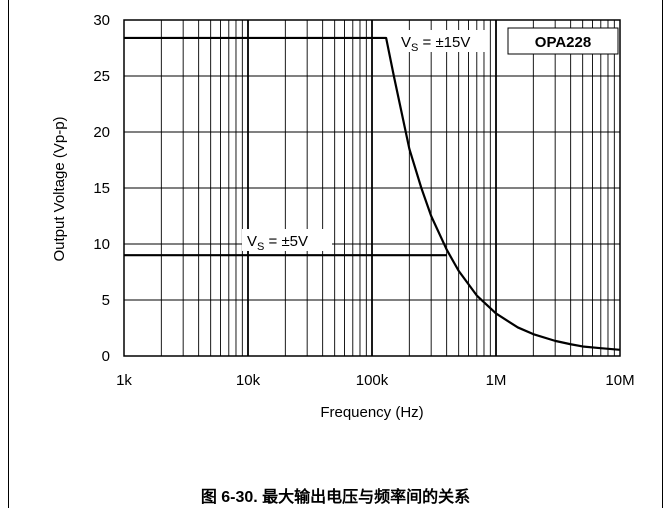 The width and height of the screenshot is (671, 508). What do you see at coordinates (371, 412) in the screenshot?
I see `x-axis-label: Frequency (Hz)` at bounding box center [371, 412].